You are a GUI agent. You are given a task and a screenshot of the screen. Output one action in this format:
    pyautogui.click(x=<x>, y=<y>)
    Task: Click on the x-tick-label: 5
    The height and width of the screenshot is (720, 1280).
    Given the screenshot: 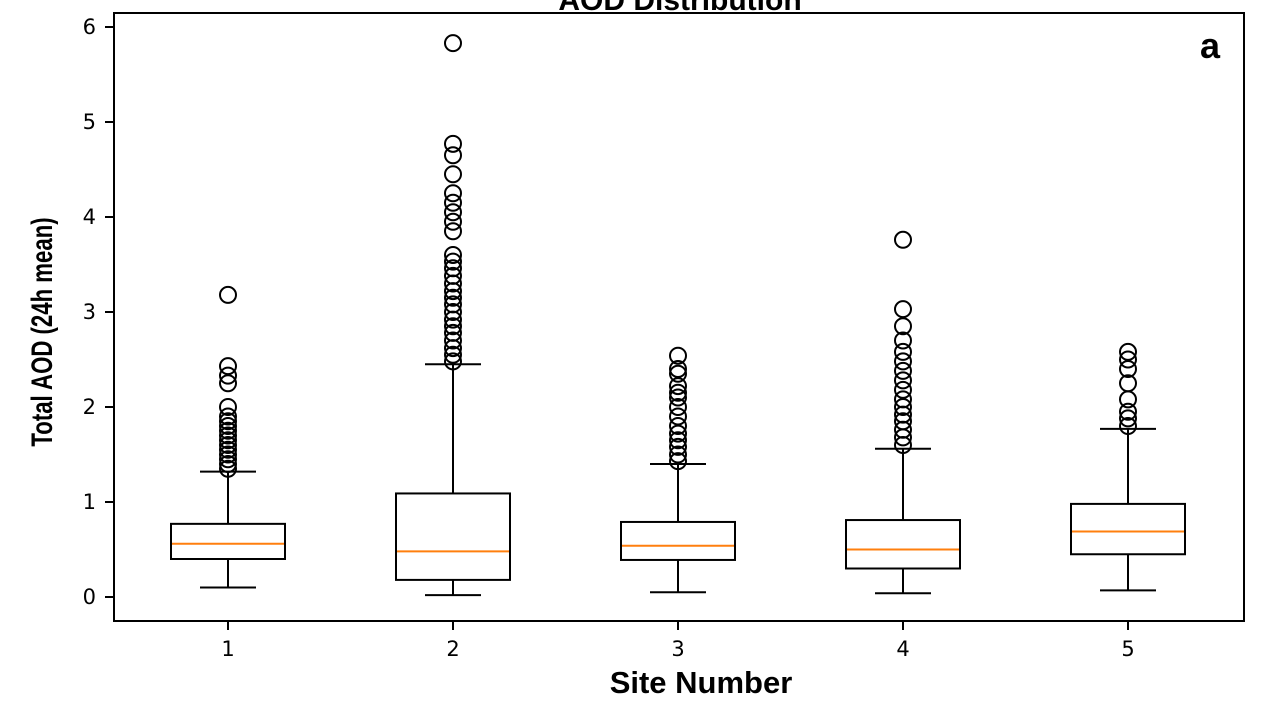 What is the action you would take?
    pyautogui.click(x=1127, y=649)
    